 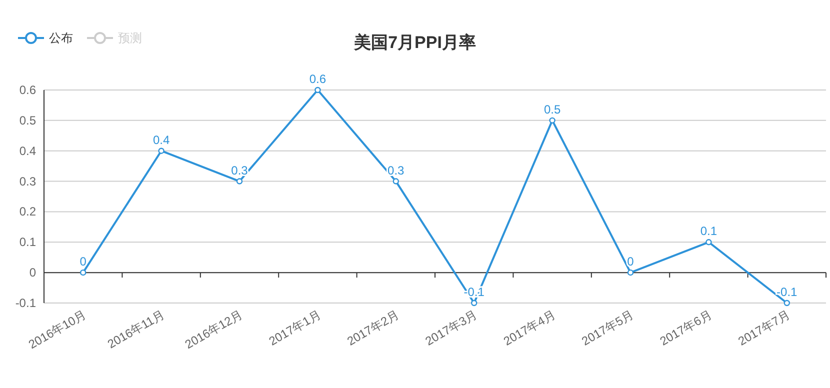 What do you see at coordinates (213, 329) in the screenshot?
I see `x-tick-label: 2016年12月` at bounding box center [213, 329].